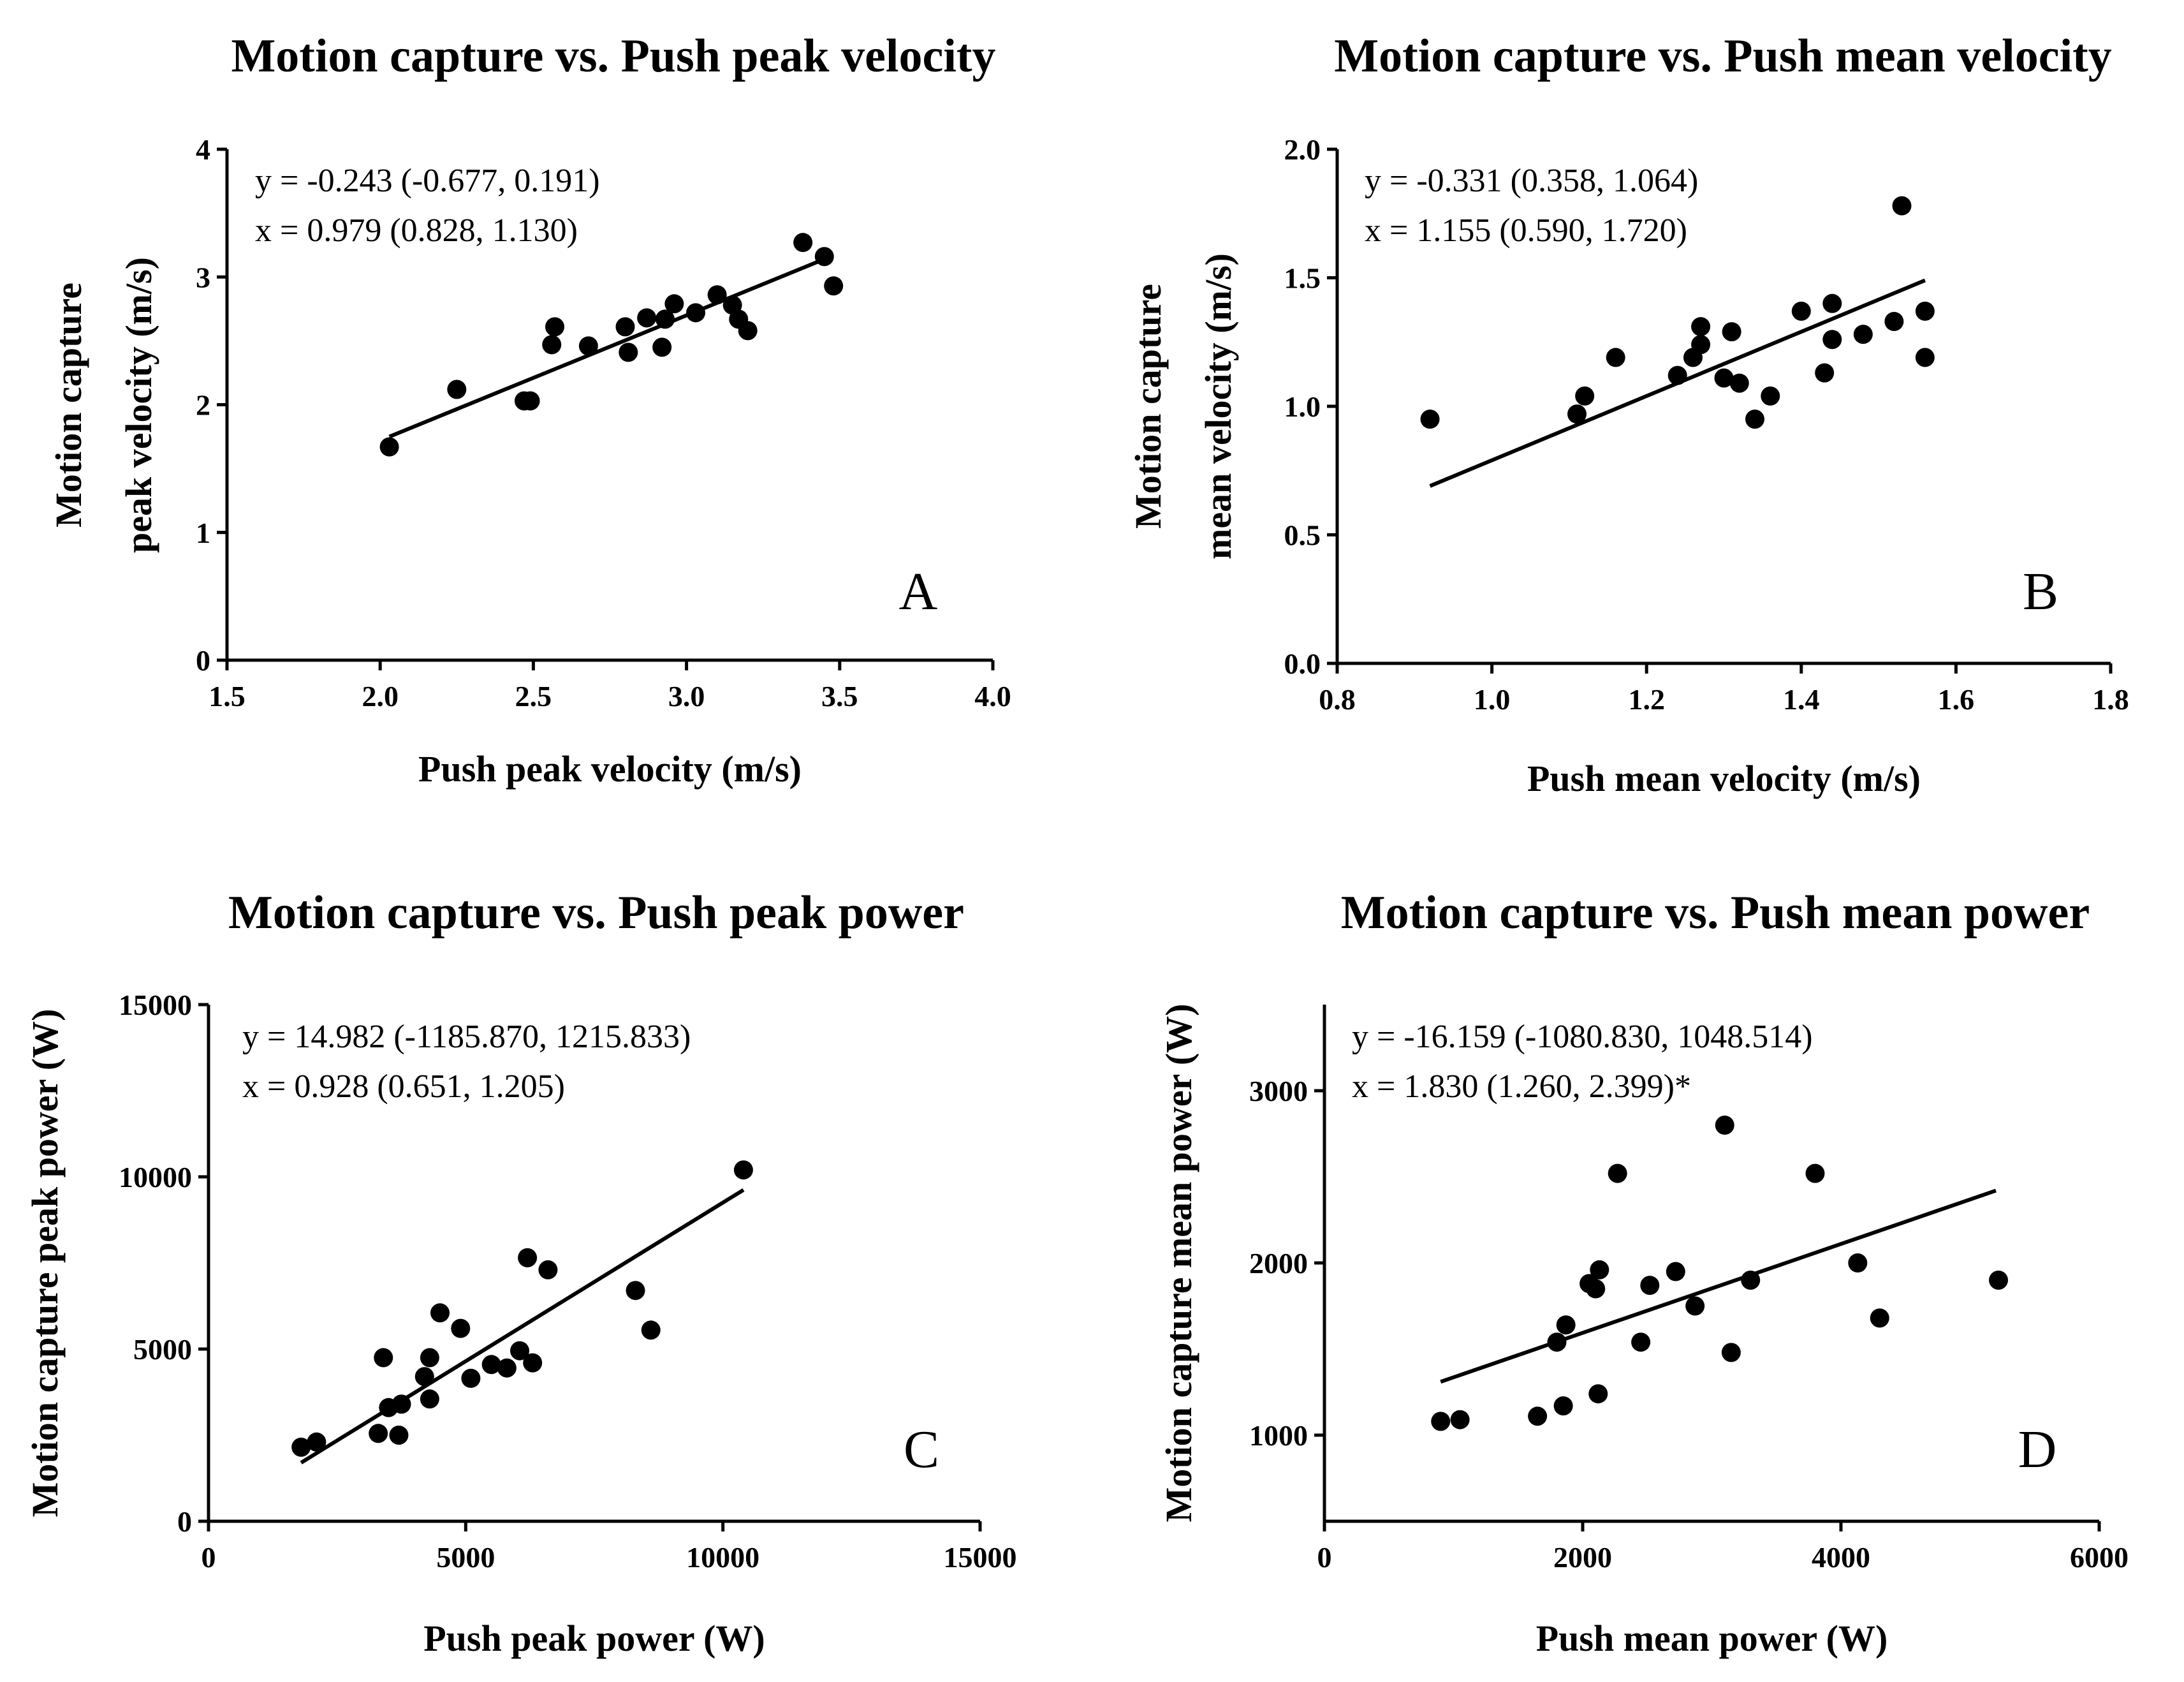  What do you see at coordinates (921, 1450) in the screenshot?
I see `panel-letter: C` at bounding box center [921, 1450].